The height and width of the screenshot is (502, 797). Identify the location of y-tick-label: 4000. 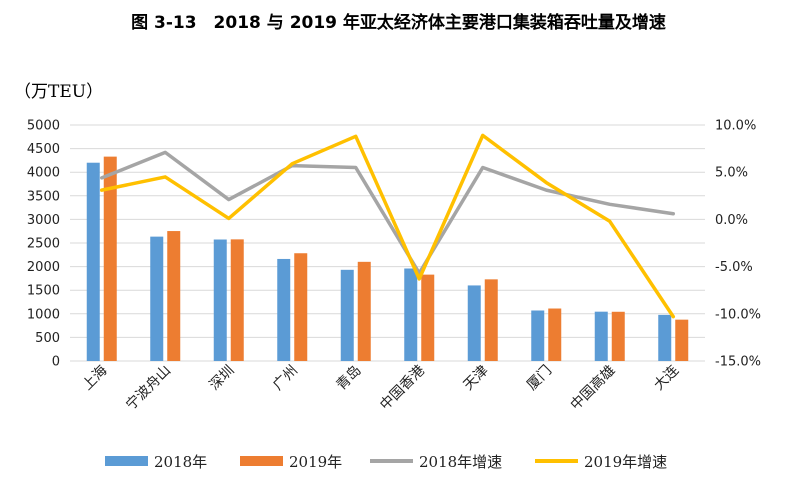
(43, 173).